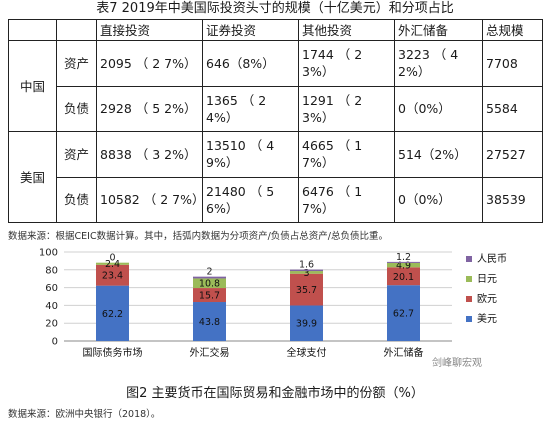  What do you see at coordinates (512, 154) in the screenshot?
I see `table-cell: 27527` at bounding box center [512, 154].